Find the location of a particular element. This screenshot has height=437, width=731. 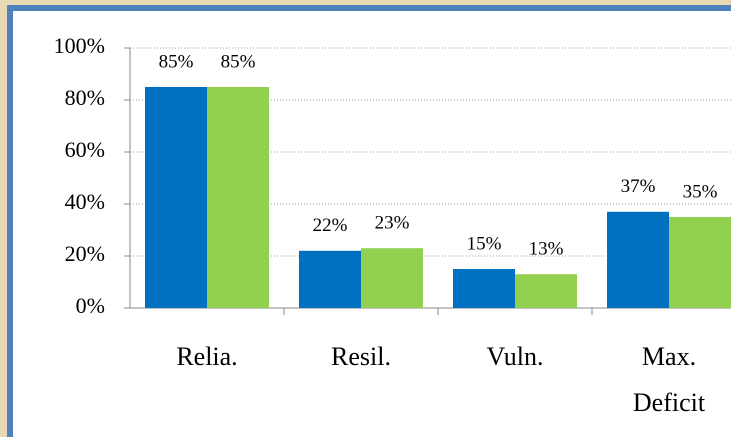

value-label: 23% is located at coordinates (392, 223).